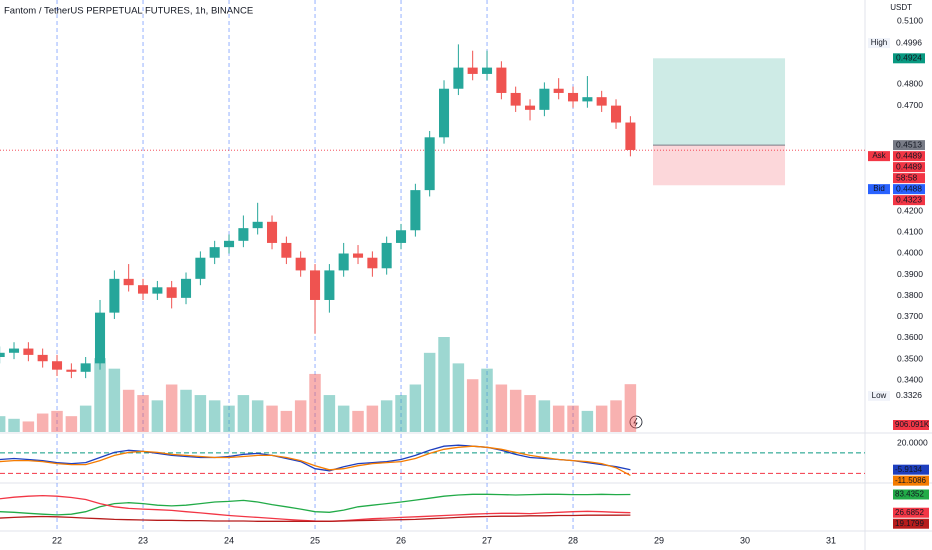  I want to click on countdown: 58:58, so click(907, 177).